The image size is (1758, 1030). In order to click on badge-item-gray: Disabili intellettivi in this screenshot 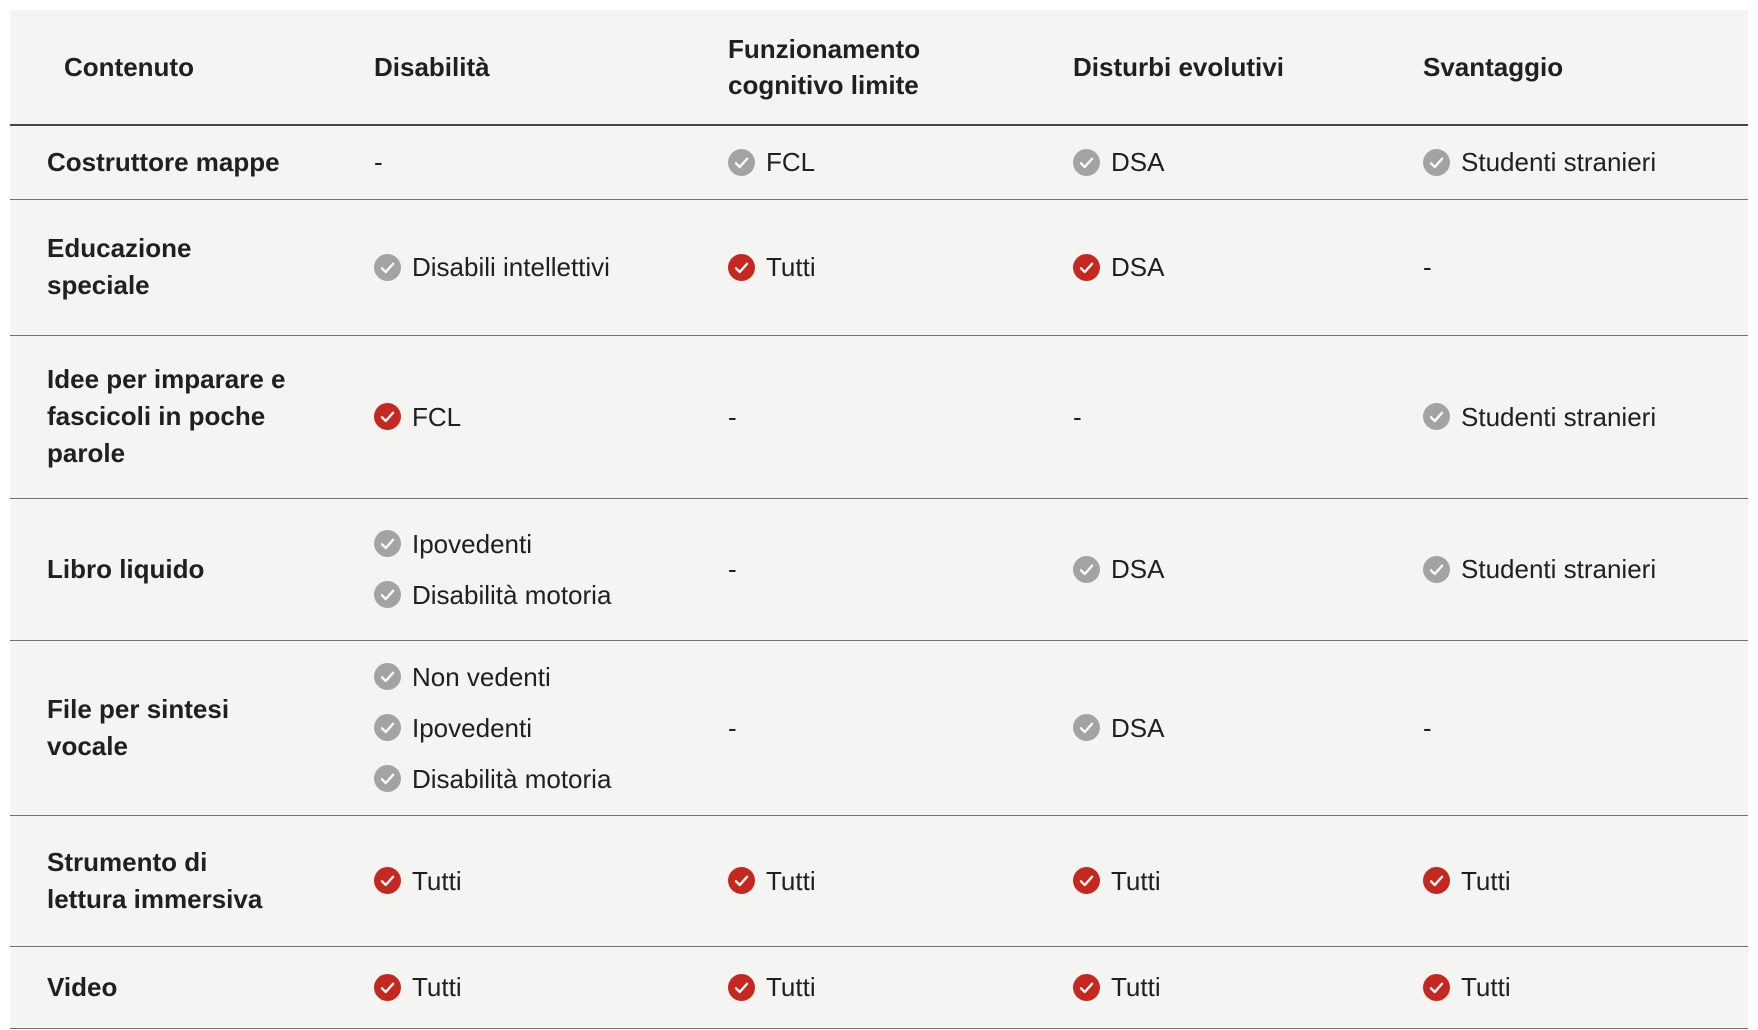, I will do `click(492, 267)`.